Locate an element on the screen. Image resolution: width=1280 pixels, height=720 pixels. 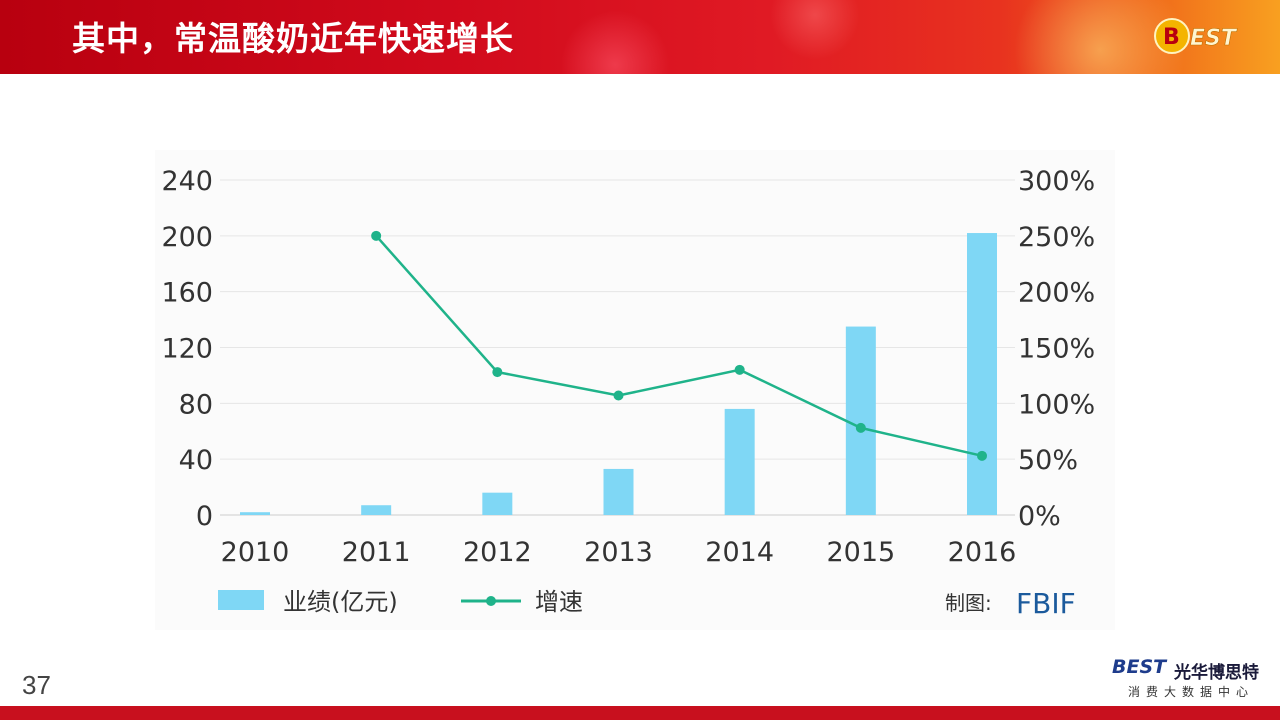
best-logo-icon: B EST is located at coordinates (1196, 36).